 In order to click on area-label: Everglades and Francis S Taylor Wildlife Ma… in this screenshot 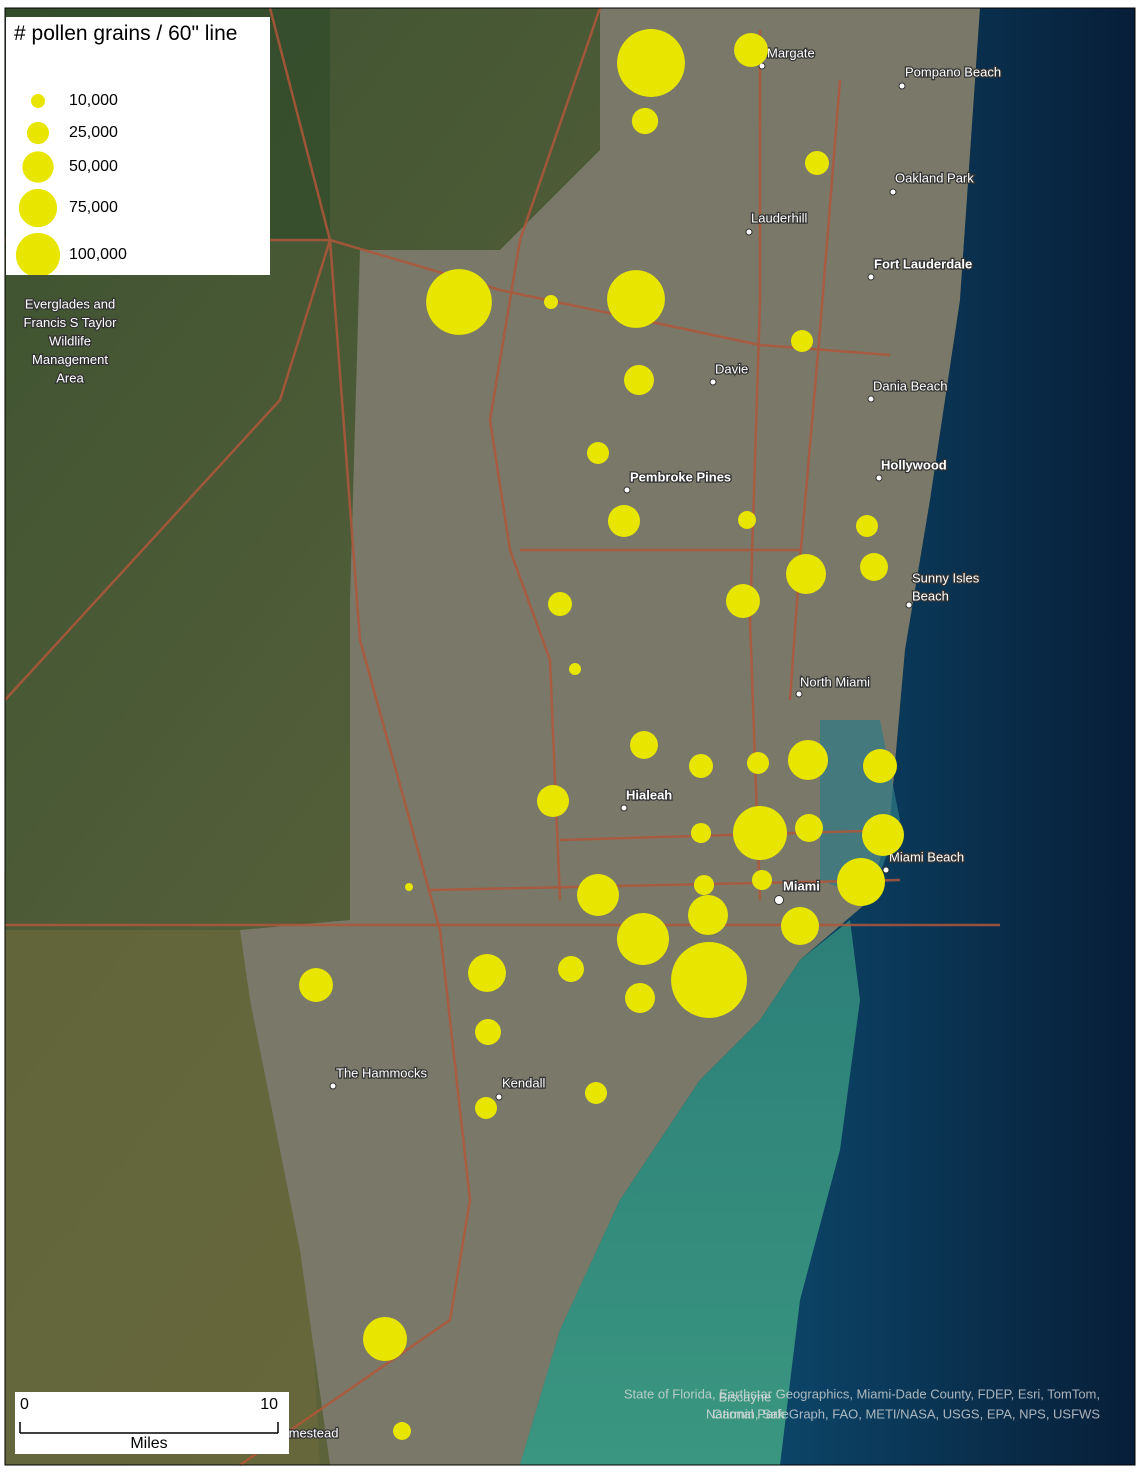, I will do `click(70, 341)`.